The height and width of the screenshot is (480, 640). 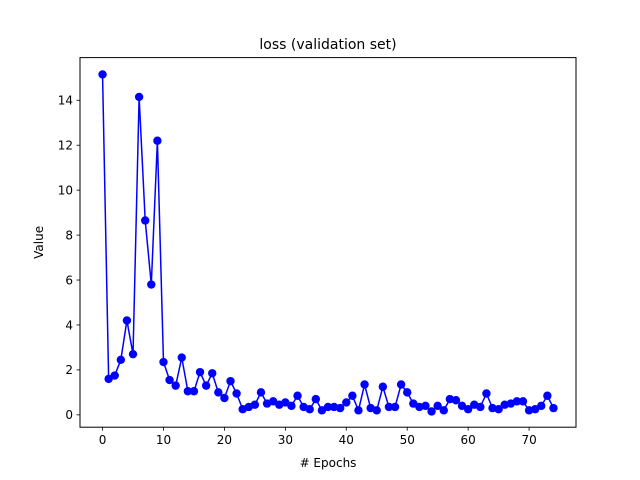 What do you see at coordinates (103, 440) in the screenshot?
I see `x-tick-label: 0` at bounding box center [103, 440].